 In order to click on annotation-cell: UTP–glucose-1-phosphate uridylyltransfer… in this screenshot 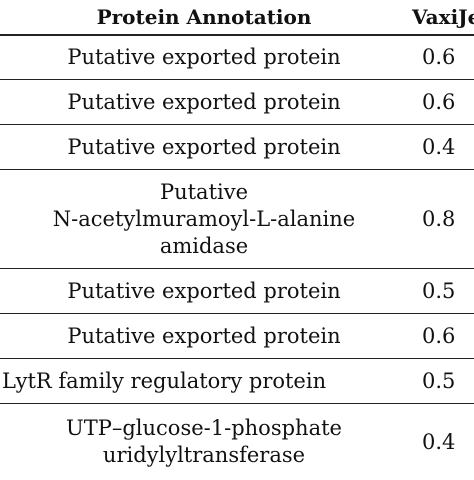, I will do `click(204, 441)`.